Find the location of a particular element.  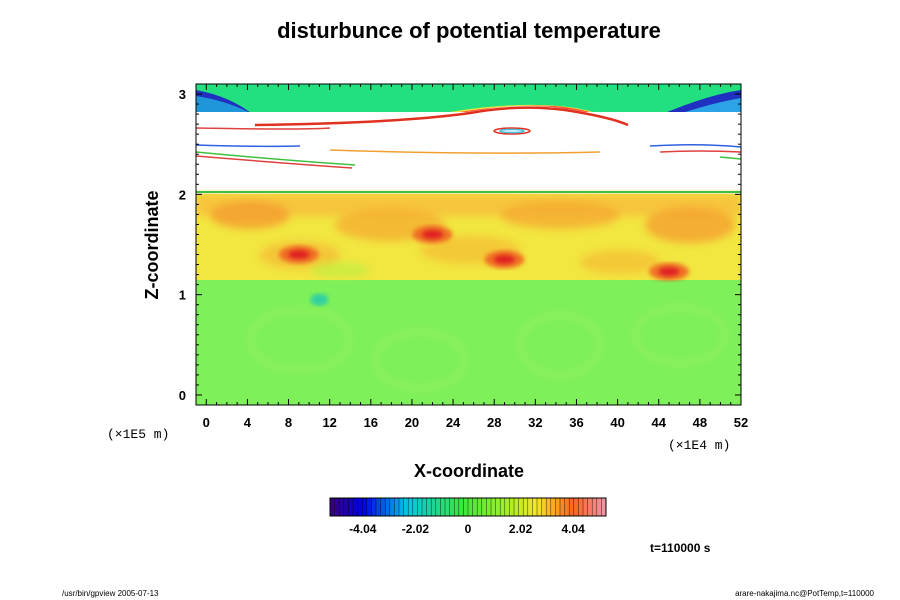

upper-band-structure is located at coordinates (468, 108).